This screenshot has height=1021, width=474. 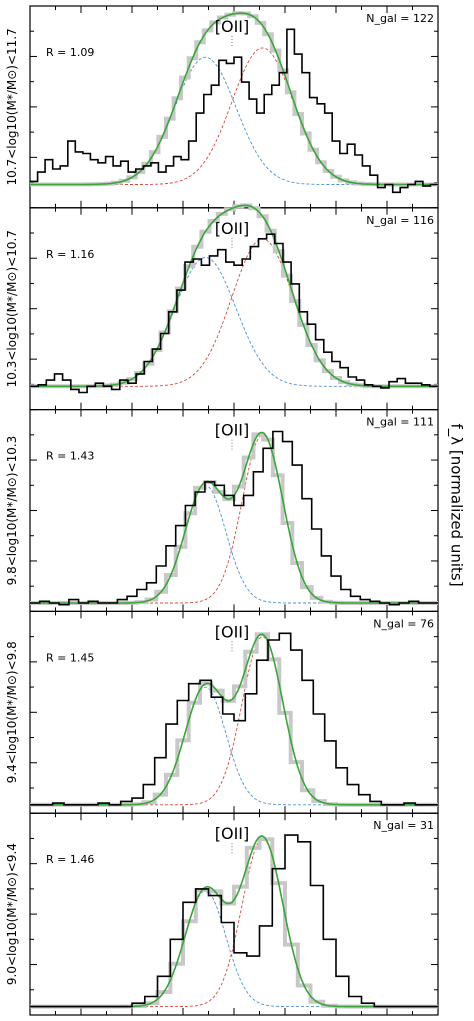 I want to click on ngal-label: N_gal = 76, so click(x=403, y=623).